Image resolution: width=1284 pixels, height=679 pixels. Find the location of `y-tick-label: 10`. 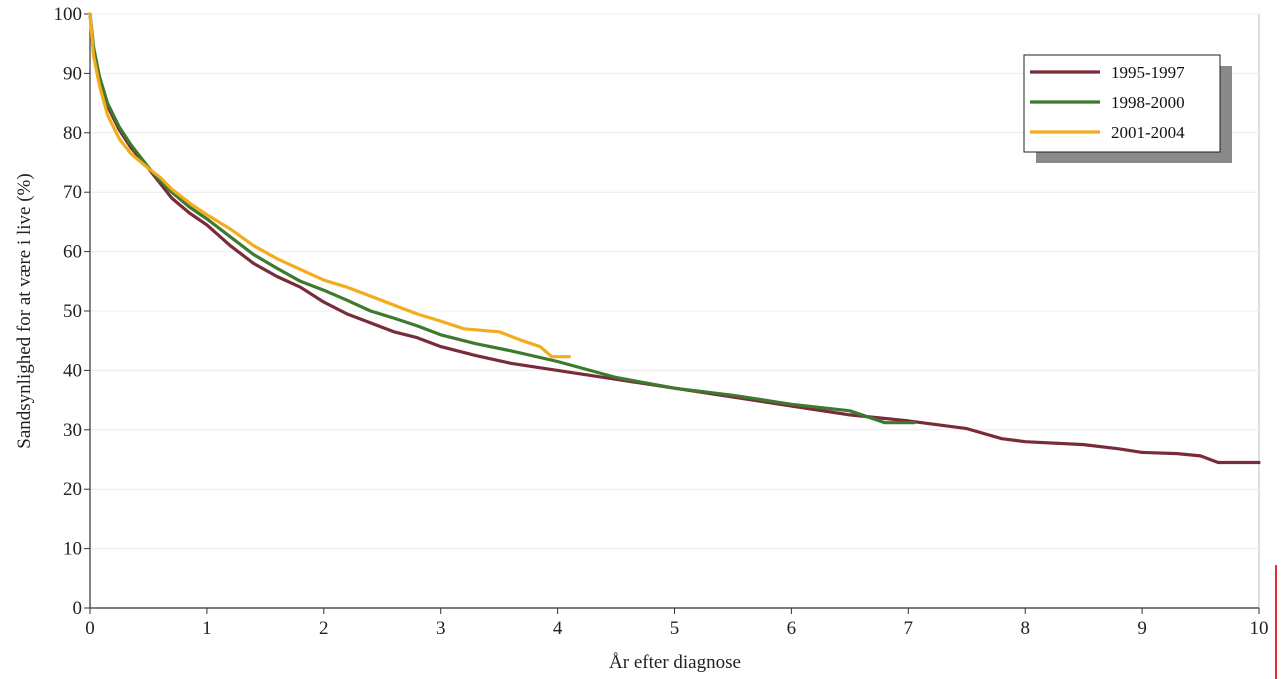

y-tick-label: 10 is located at coordinates (72, 549).